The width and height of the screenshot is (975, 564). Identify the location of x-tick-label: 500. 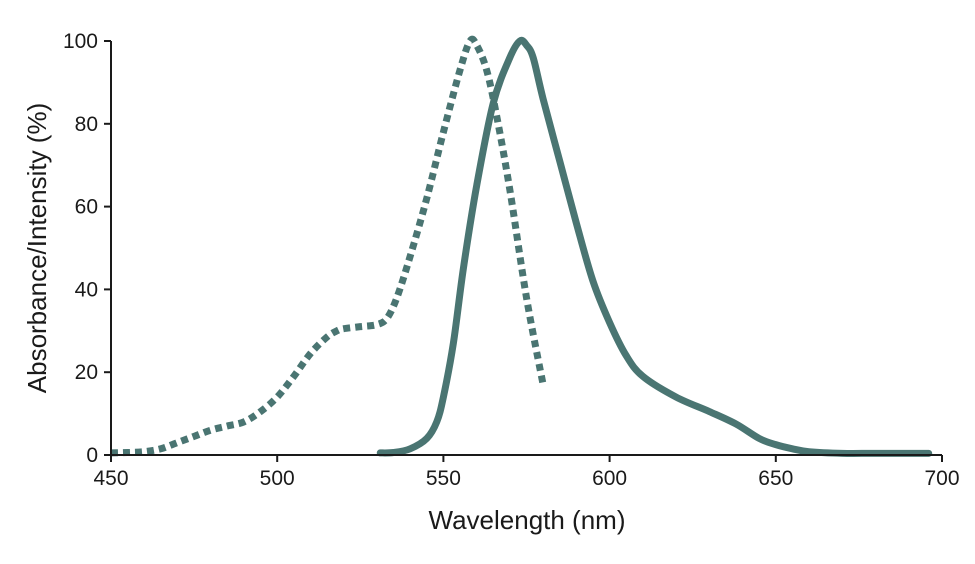
(277, 478).